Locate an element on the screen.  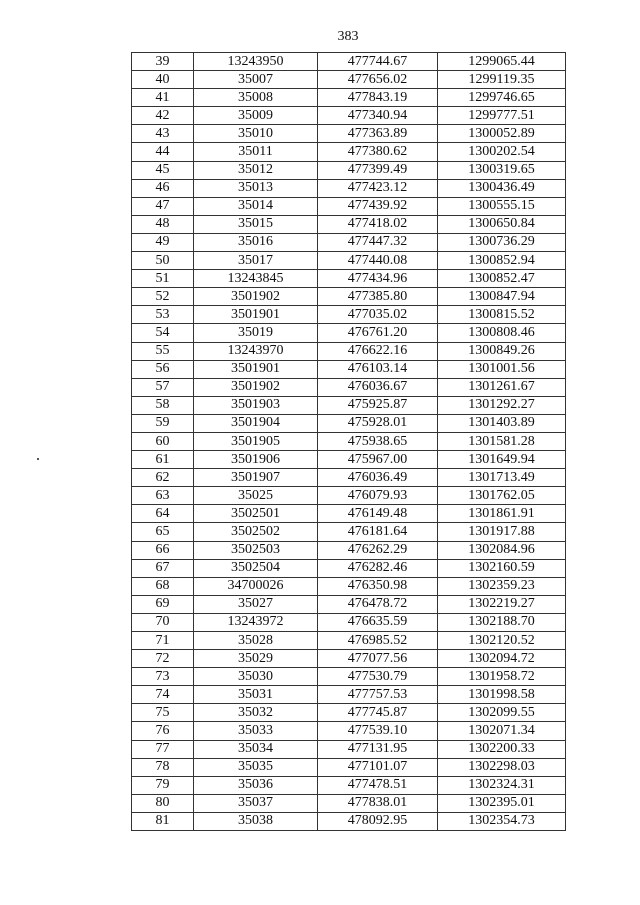
x-coordinate-cell: 477843.19 is located at coordinates (377, 98).